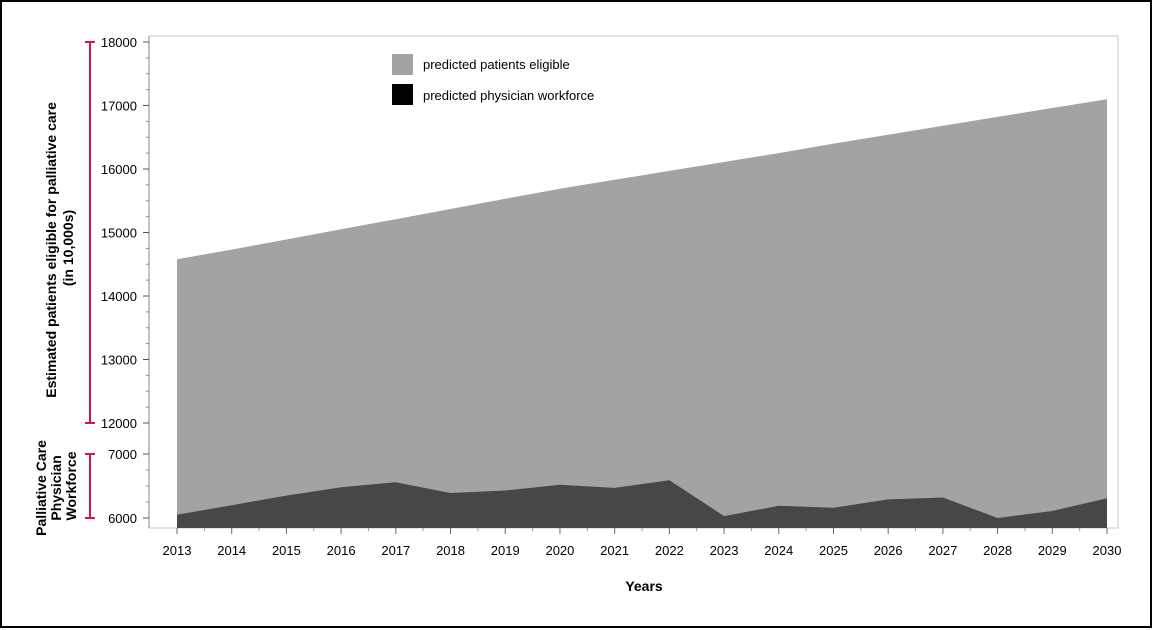 This screenshot has height=630, width=1152. What do you see at coordinates (122, 454) in the screenshot?
I see `y-tick-label: 7000` at bounding box center [122, 454].